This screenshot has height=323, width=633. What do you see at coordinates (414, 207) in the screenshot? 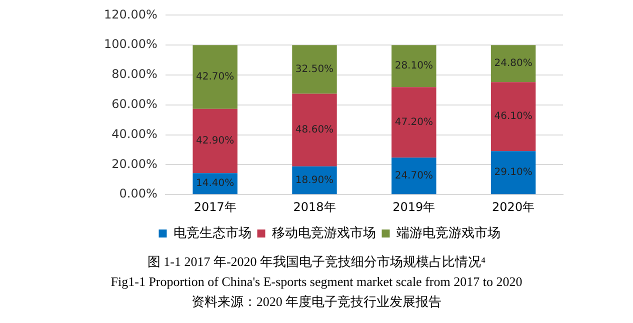
I see `x-tick-label: 2019年` at bounding box center [414, 207].